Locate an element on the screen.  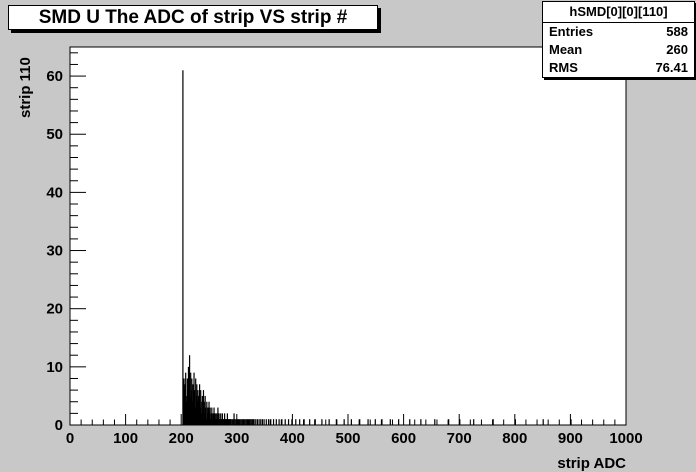
y-axis-label: strip 110 is located at coordinates (25, 87).